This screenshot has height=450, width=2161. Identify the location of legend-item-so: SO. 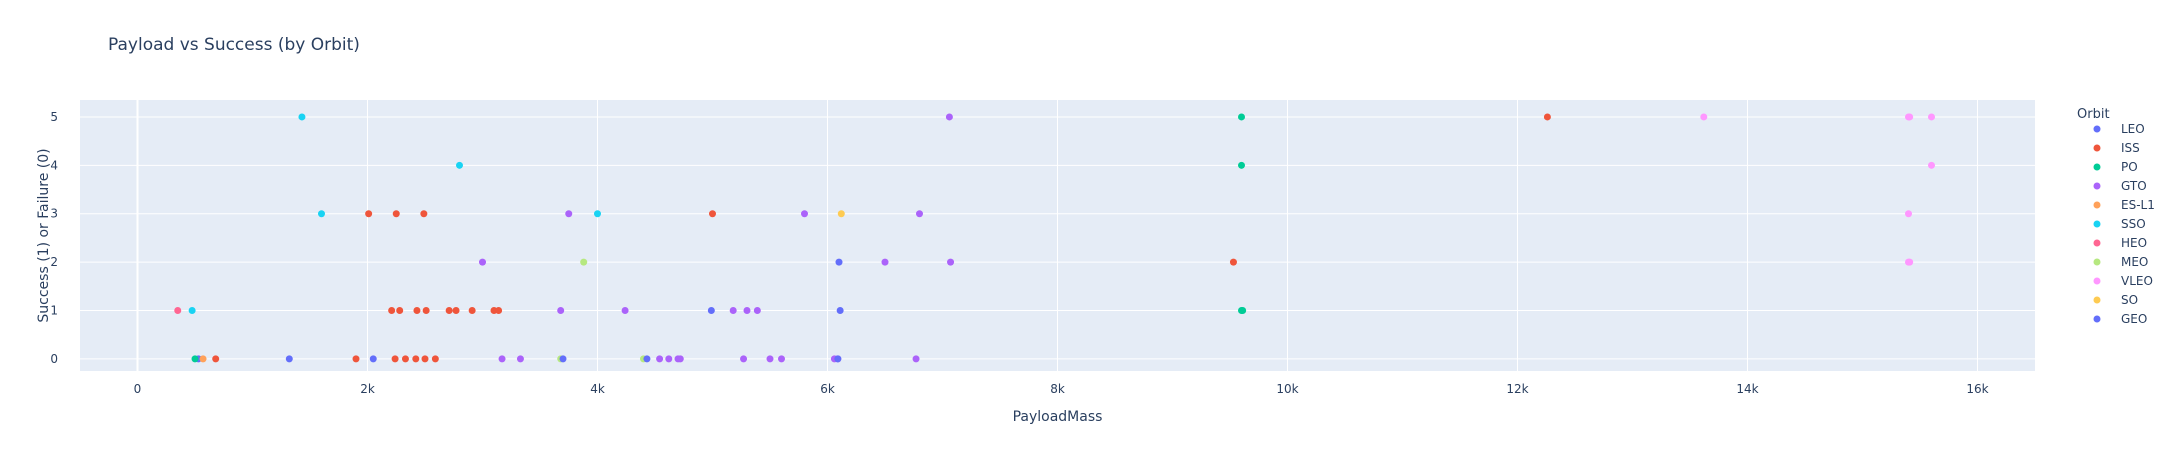
(2116, 300).